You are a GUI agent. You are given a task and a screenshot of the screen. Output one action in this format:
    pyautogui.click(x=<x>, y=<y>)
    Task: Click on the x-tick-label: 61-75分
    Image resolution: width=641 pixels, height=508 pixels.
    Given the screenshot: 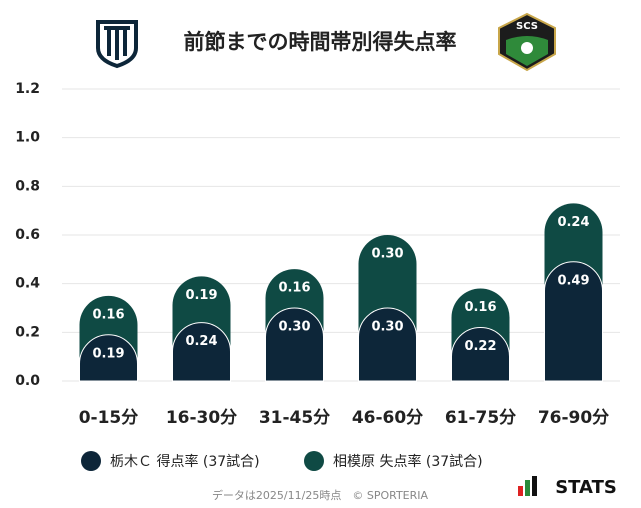 What is the action you would take?
    pyautogui.click(x=480, y=418)
    